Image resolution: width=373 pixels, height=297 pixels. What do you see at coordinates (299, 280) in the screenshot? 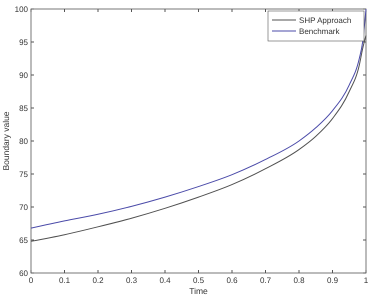
I see `x-tick-label: 0.8` at bounding box center [299, 280].